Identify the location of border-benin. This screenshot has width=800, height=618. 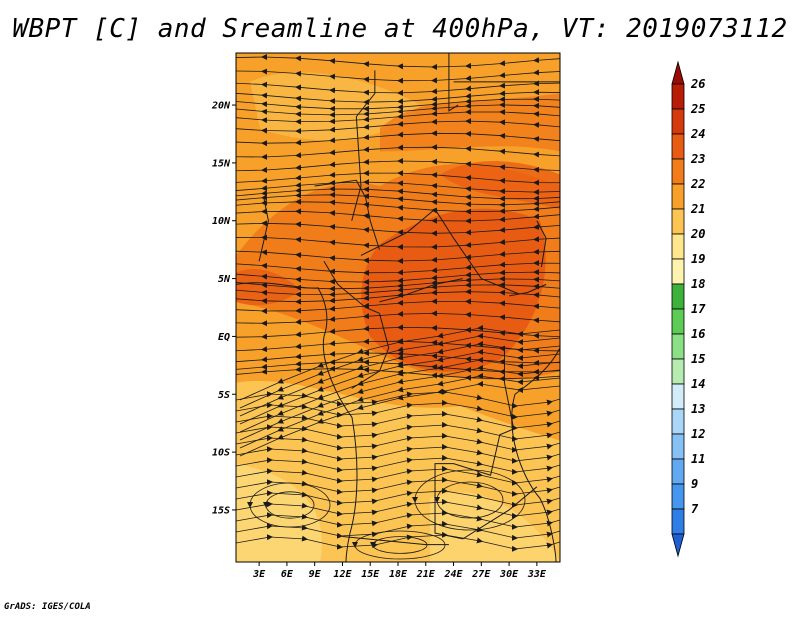
(263, 229).